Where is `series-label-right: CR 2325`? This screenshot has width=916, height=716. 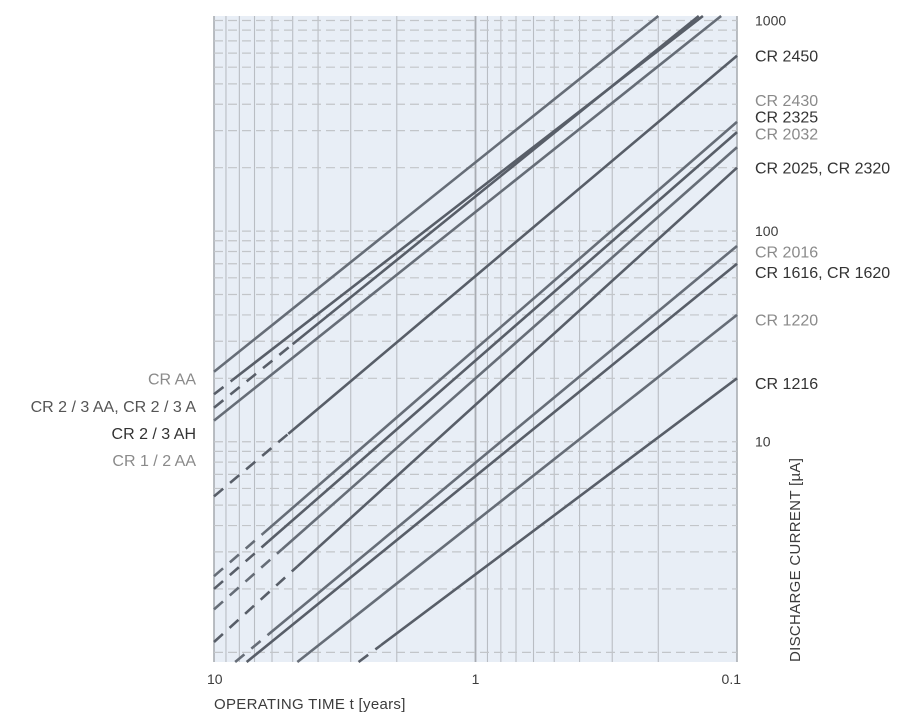 series-label-right: CR 2325 is located at coordinates (786, 117).